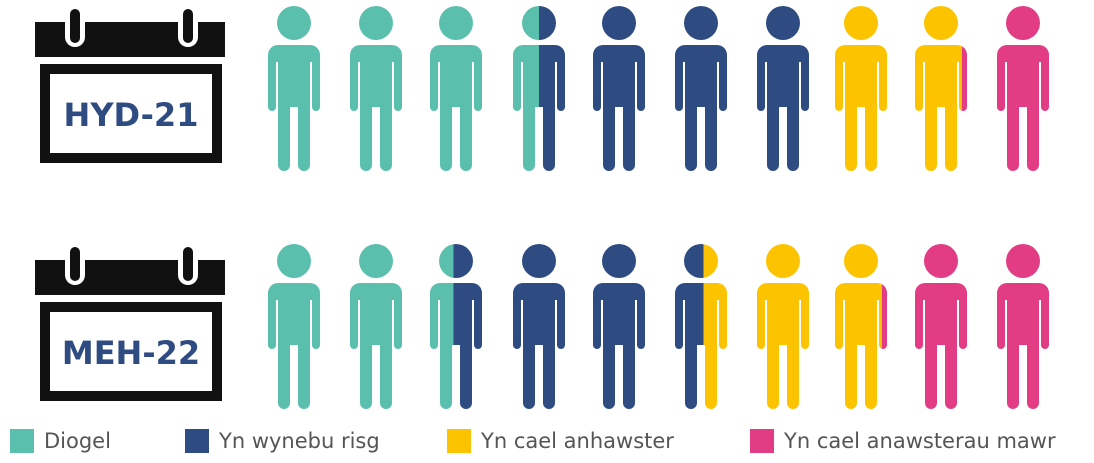  I want to click on calendar: HYD-21, so click(130, 84).